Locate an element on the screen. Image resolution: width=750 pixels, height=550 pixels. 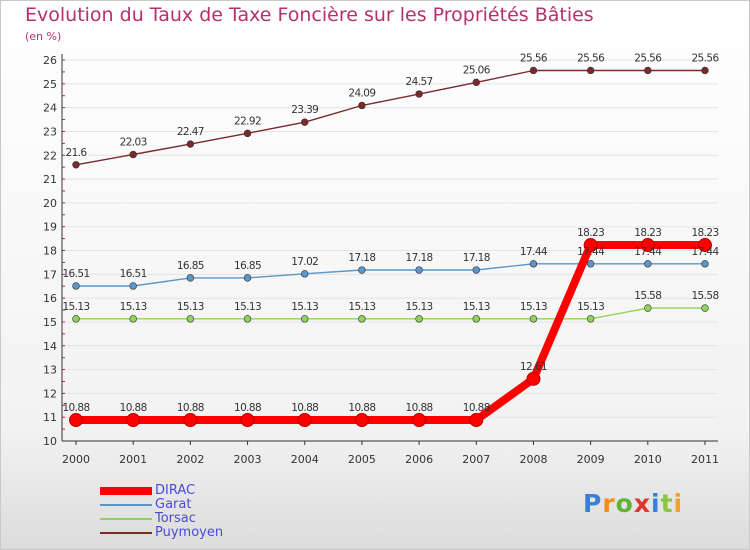
x-tick-label: 2011 is located at coordinates (705, 459).